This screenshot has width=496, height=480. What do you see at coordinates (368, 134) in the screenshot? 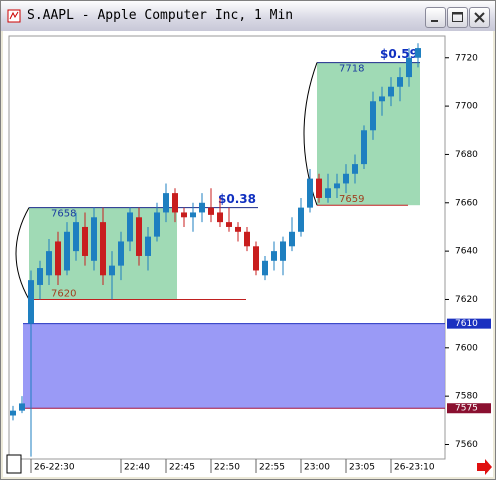
I see `range-box` at bounding box center [368, 134].